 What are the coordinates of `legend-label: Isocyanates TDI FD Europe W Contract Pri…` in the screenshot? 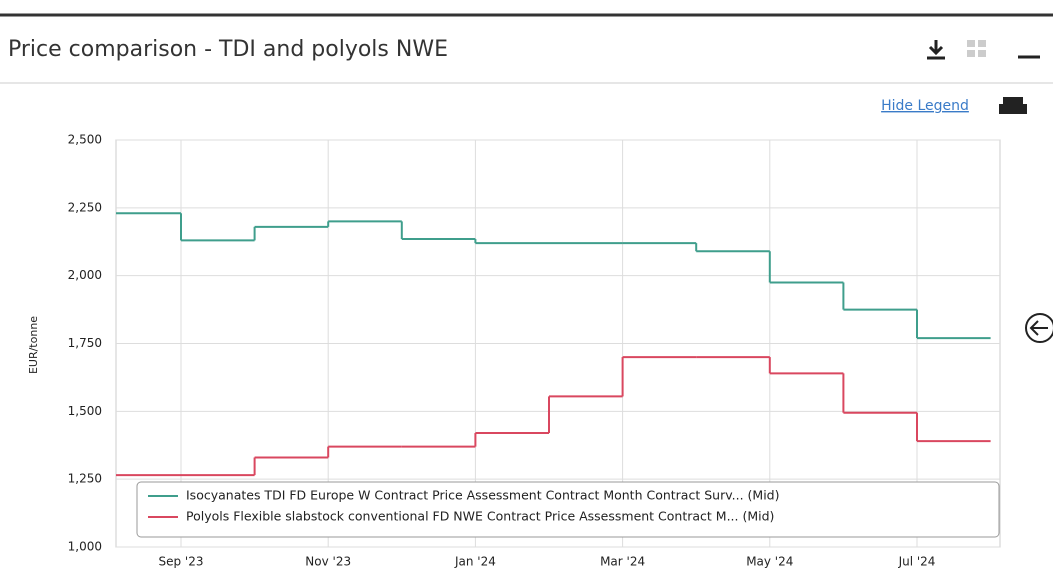 It's located at (482, 495).